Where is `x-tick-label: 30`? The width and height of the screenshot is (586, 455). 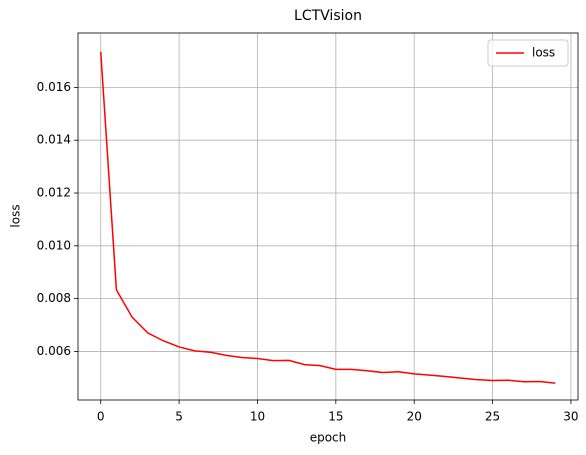
x-tick-label: 30 is located at coordinates (570, 417).